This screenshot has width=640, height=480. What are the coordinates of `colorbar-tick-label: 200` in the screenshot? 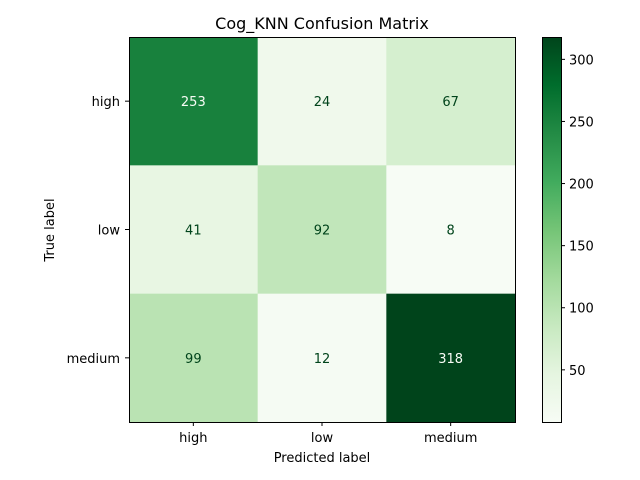 It's located at (581, 185).